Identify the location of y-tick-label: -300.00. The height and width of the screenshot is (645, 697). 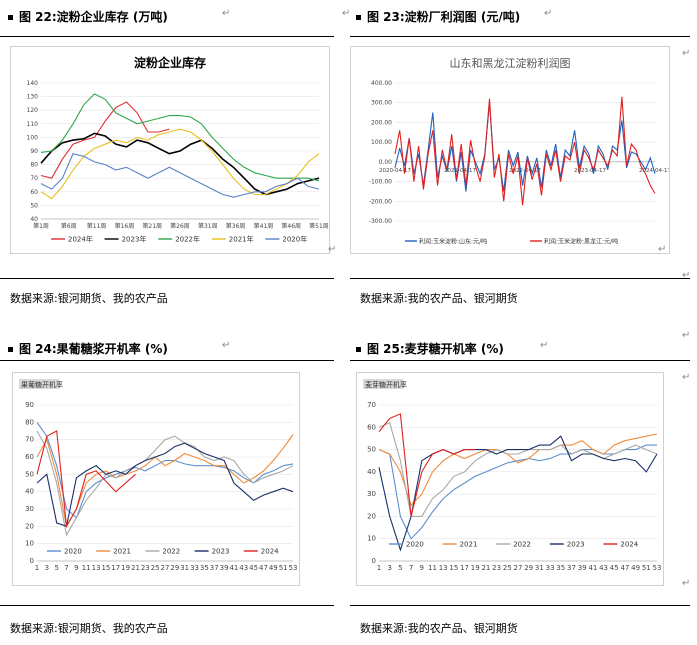
(380, 221).